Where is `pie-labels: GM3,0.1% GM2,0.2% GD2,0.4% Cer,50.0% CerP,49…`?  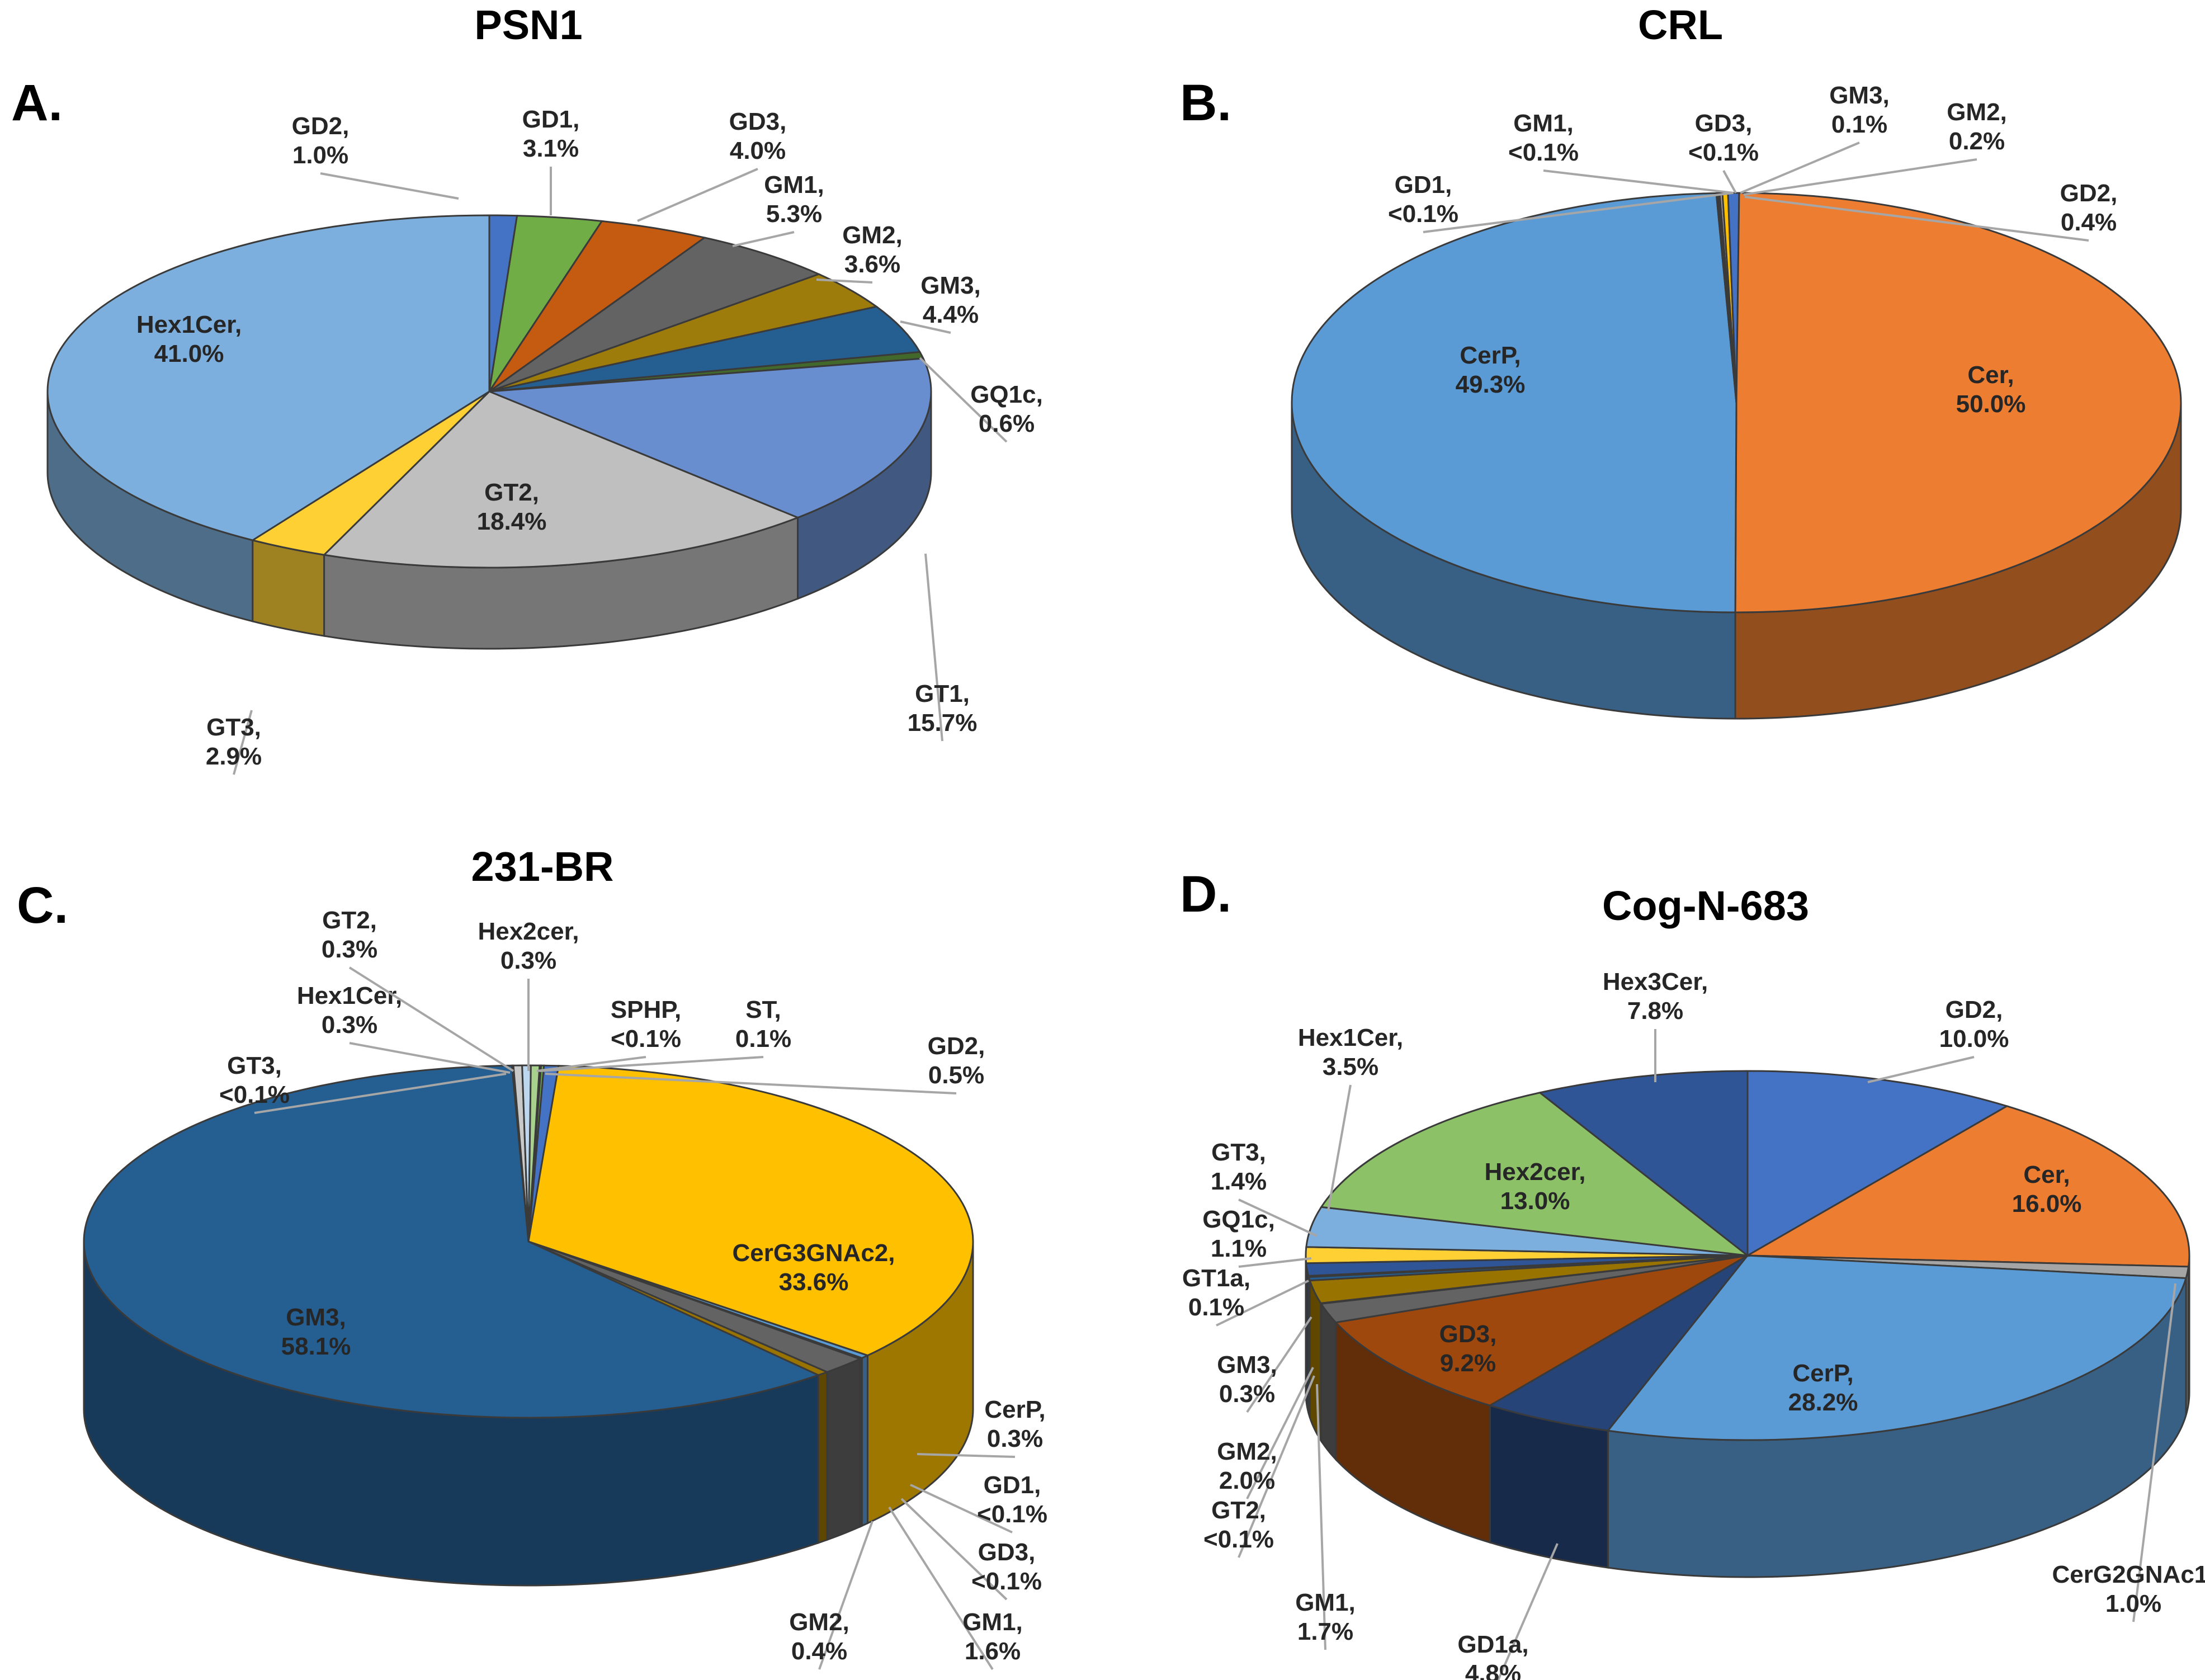 pie-labels: GM3,0.1% GM2,0.2% GD2,0.4% Cer,50.0% CerP,49… is located at coordinates (1752, 250).